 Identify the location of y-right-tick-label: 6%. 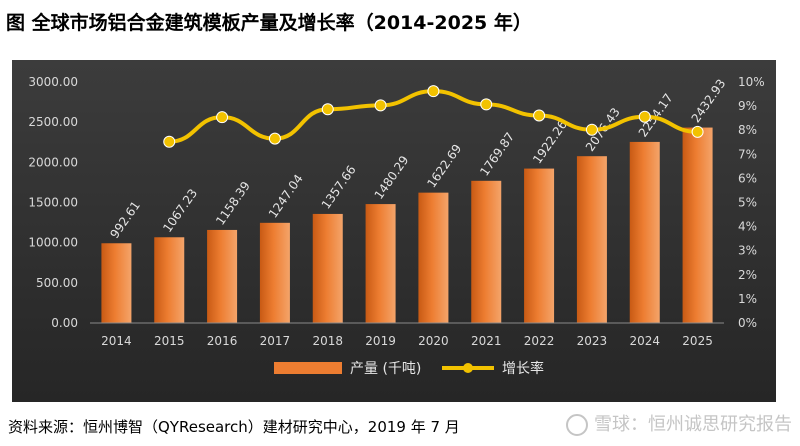
(747, 178).